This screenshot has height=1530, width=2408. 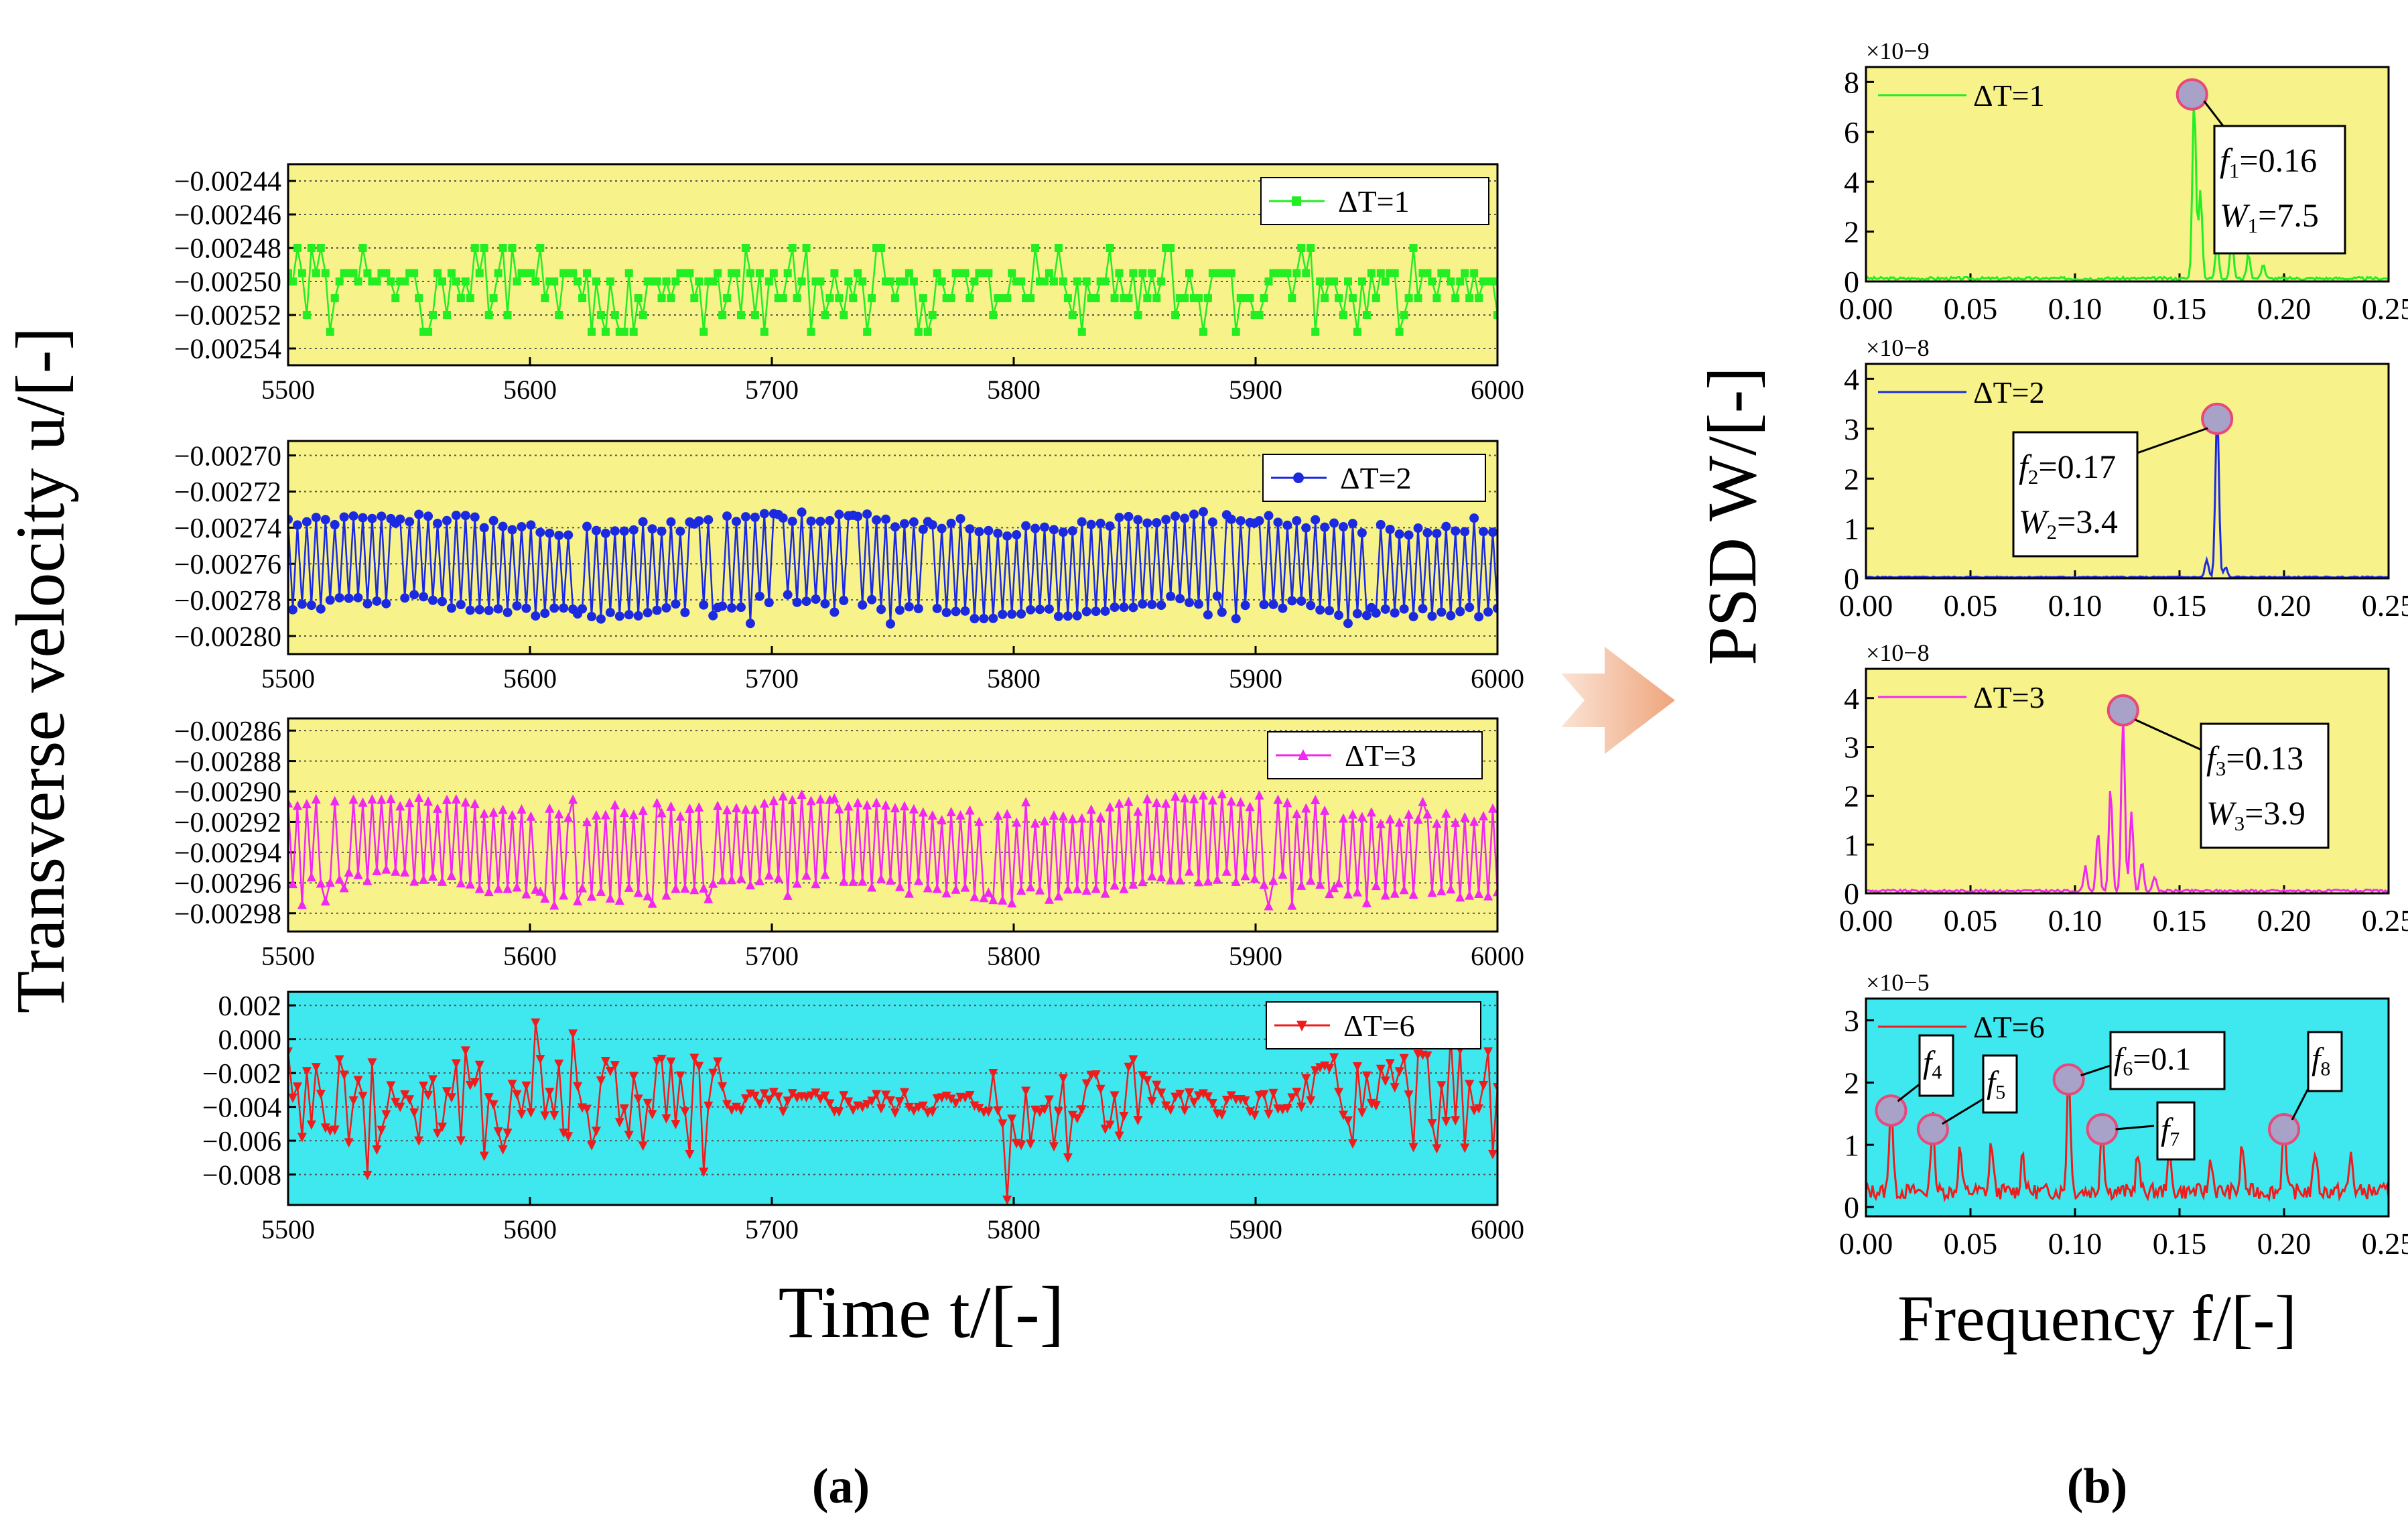 What do you see at coordinates (2075, 309) in the screenshot?
I see `x-tick-label: 0.10` at bounding box center [2075, 309].